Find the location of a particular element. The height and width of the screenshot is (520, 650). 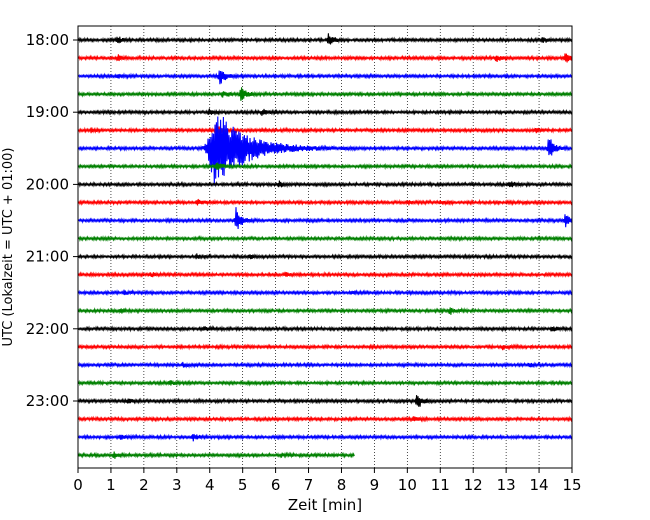

x-tick-label: 10 is located at coordinates (407, 485).